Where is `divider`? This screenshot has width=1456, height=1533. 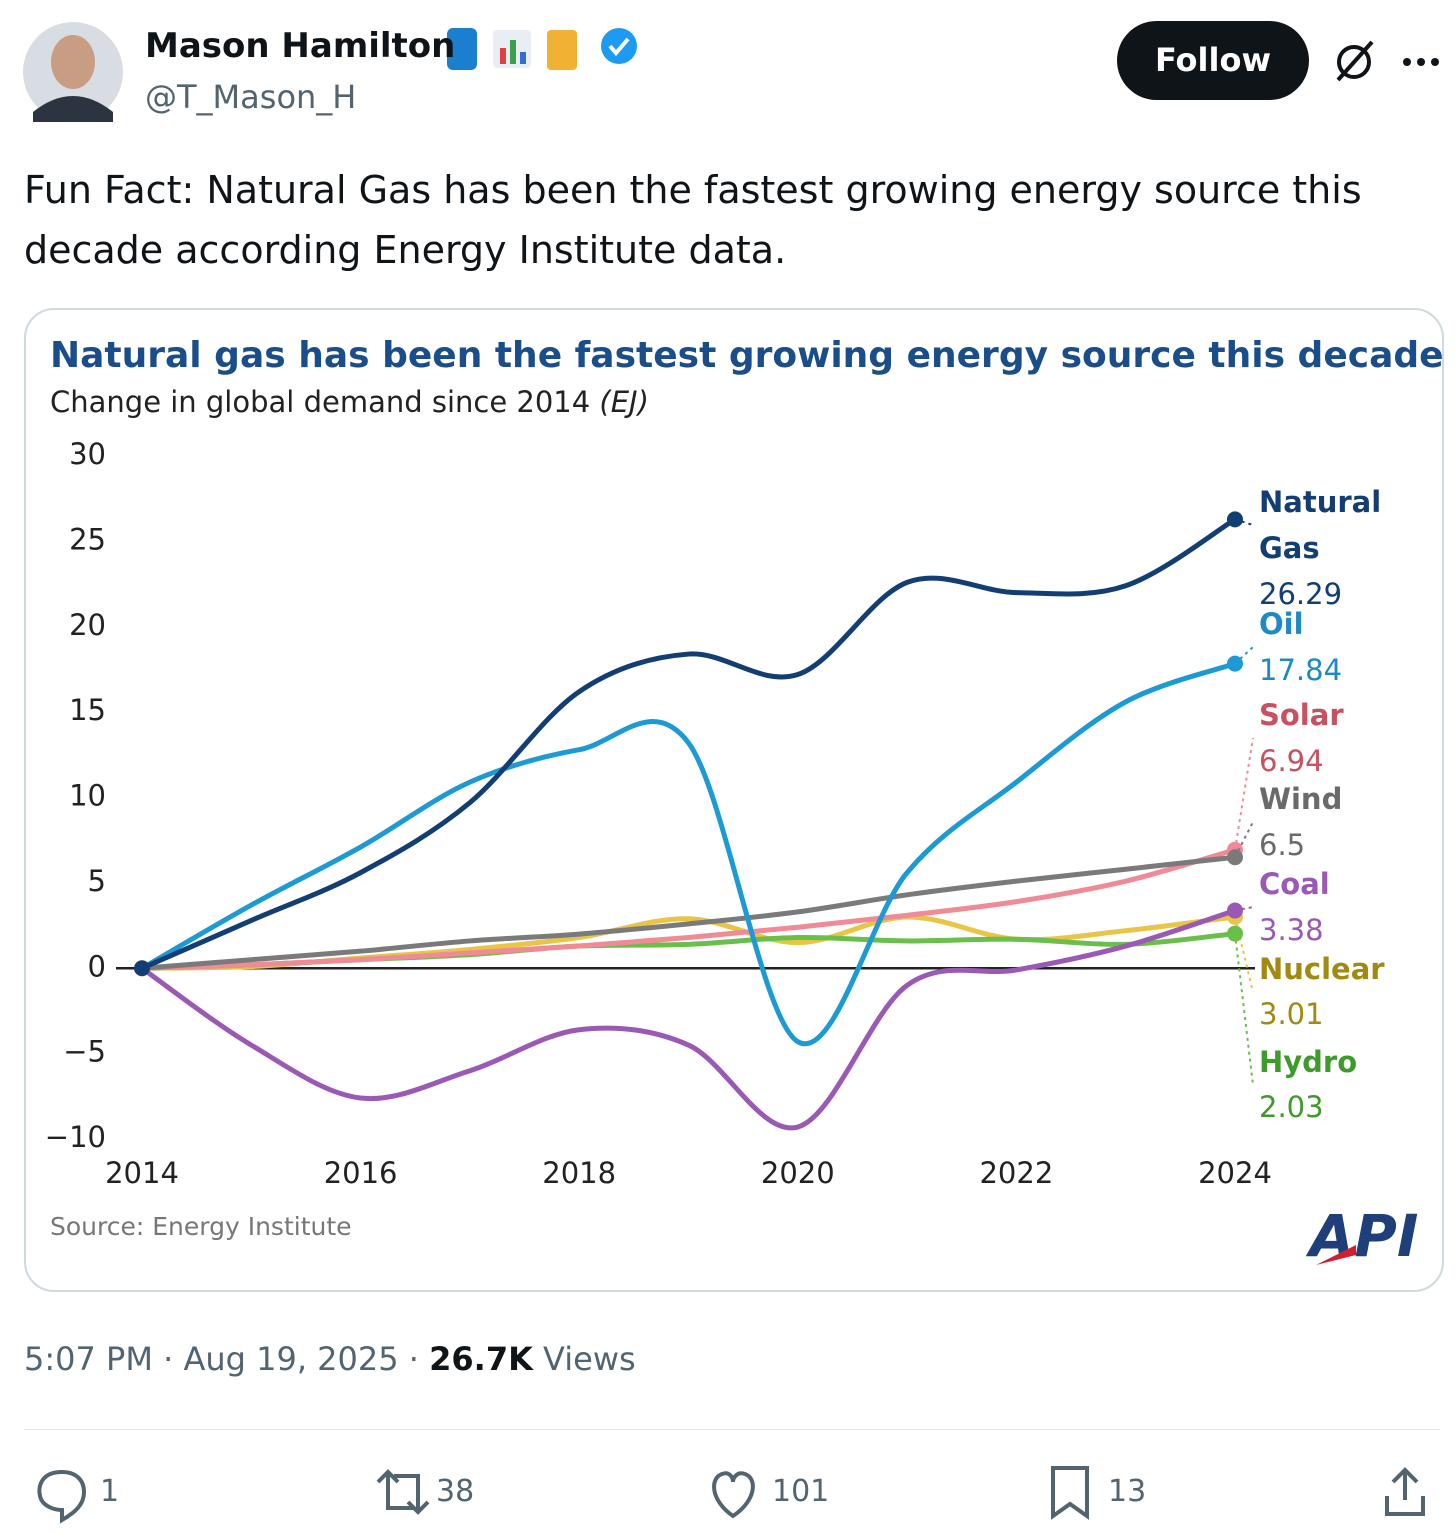 divider is located at coordinates (732, 1429).